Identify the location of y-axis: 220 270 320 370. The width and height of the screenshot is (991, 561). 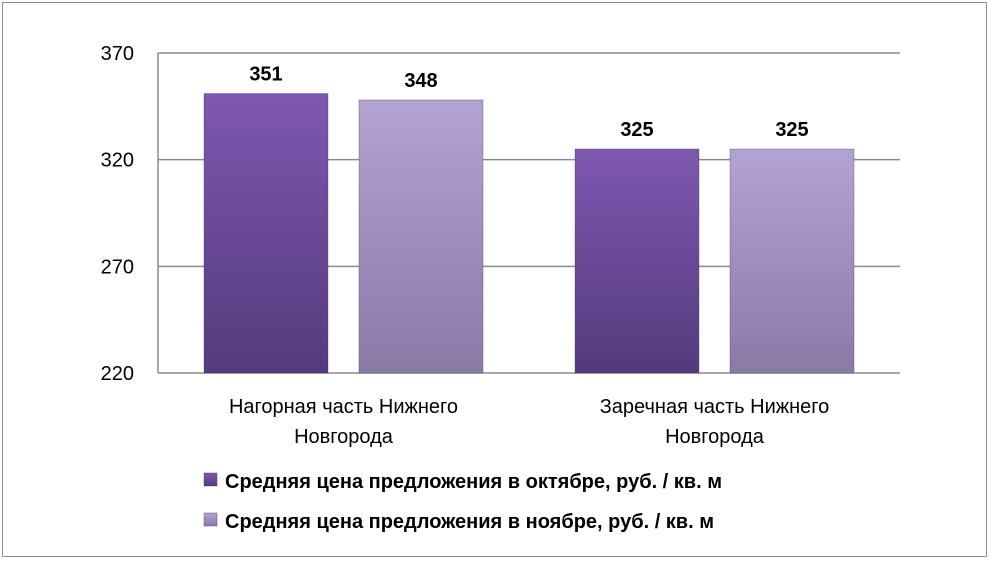
(130, 214).